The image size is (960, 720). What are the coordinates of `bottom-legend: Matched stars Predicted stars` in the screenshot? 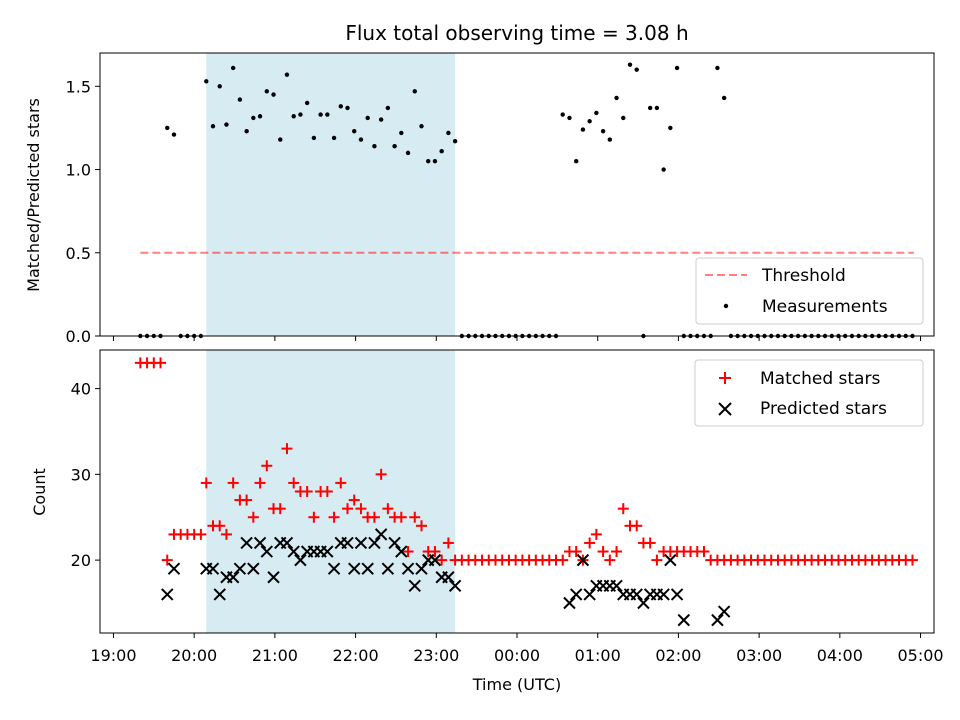 It's located at (809, 393).